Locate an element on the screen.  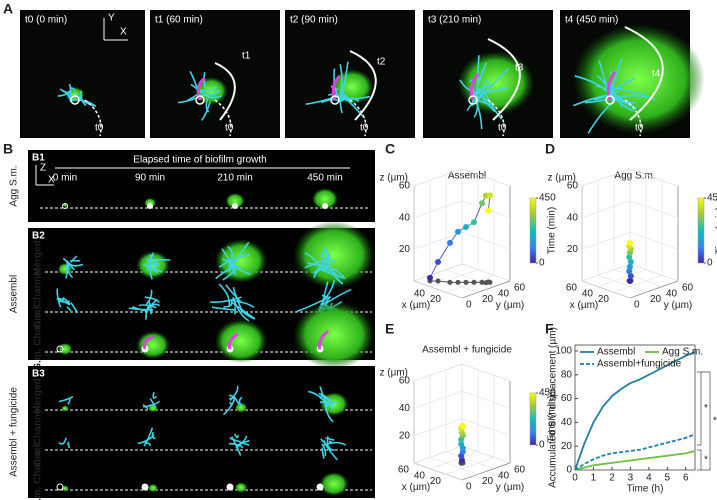
time-mark: t2 is located at coordinates (381, 62).